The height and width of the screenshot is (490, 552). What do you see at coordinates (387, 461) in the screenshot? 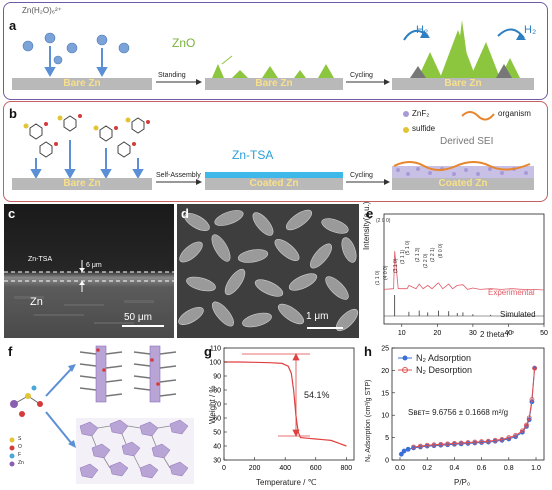
I see `bet-y-tick-label: 0` at bounding box center [387, 461].